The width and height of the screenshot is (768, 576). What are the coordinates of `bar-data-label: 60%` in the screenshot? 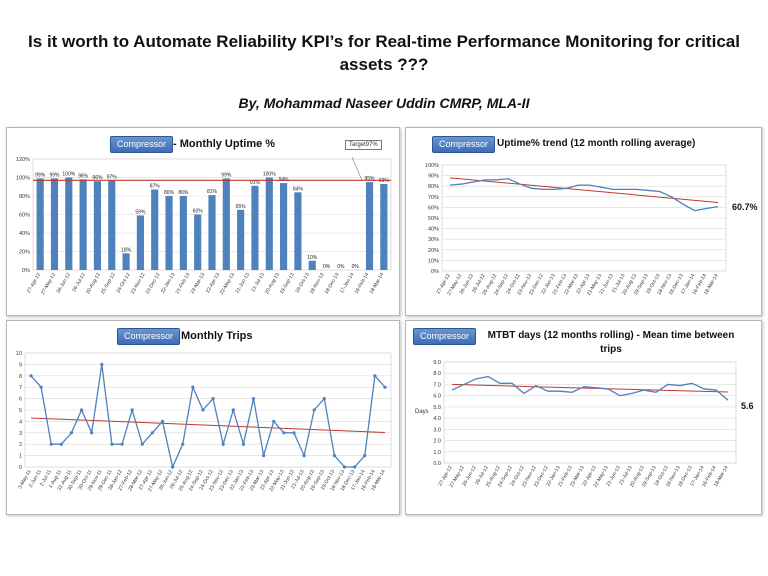 It's located at (198, 212).